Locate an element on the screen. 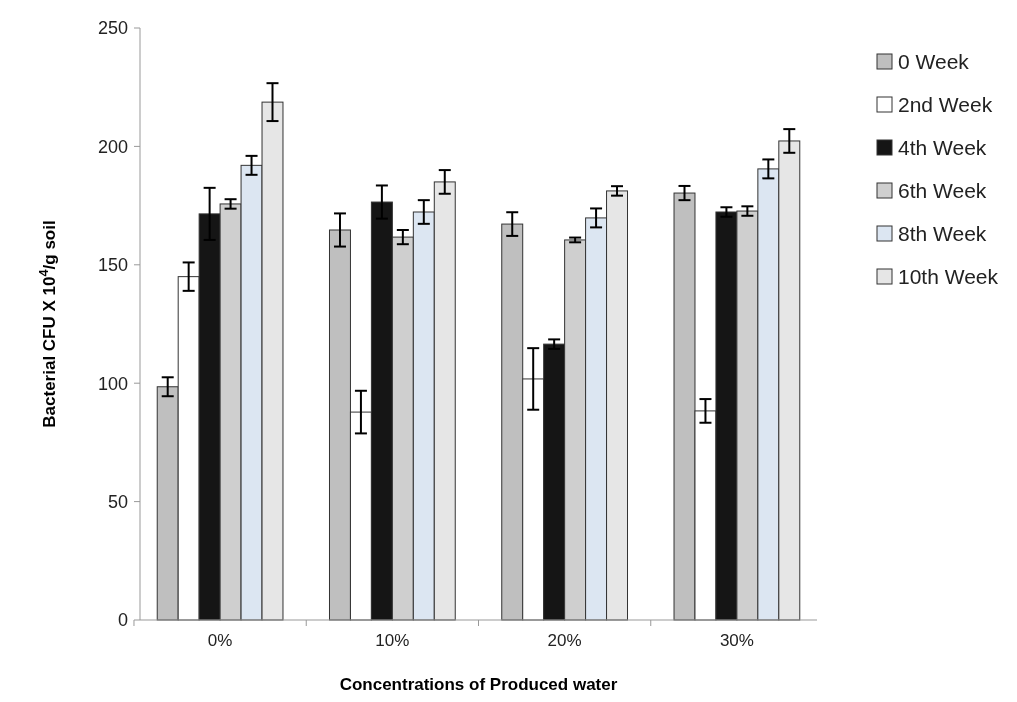 The width and height of the screenshot is (1017, 702). legend-label: 4th Week is located at coordinates (942, 148).